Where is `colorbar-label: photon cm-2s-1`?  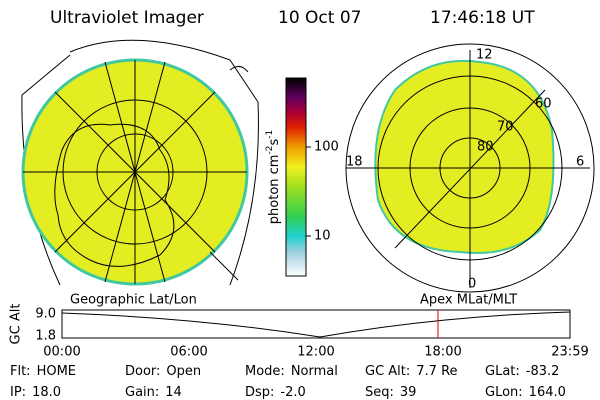 colorbar-label: photon cm-2s-1 is located at coordinates (273, 177).